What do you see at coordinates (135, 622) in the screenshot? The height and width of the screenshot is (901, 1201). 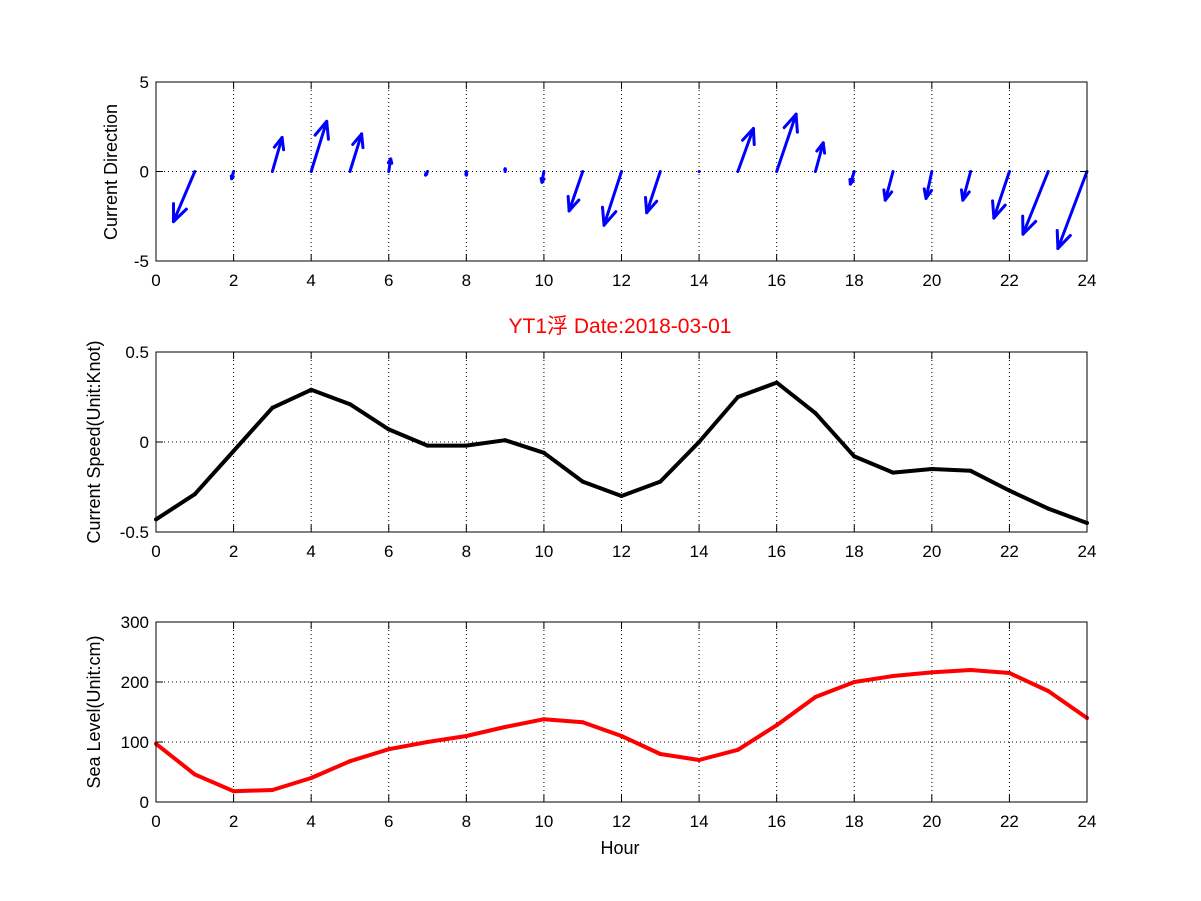 I see `sea-level-y-tick-label: 300` at bounding box center [135, 622].